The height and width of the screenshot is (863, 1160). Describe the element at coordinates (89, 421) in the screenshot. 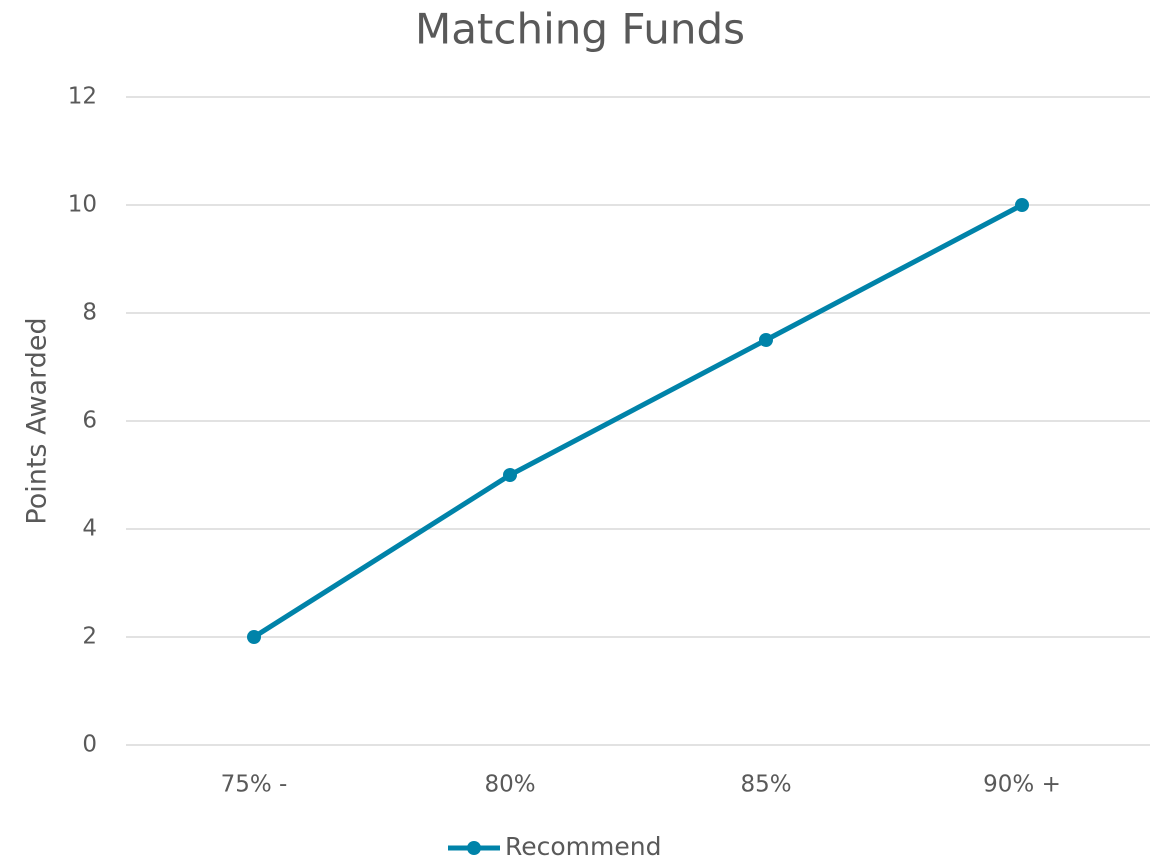

I see `y-tick-label: 6` at that location.